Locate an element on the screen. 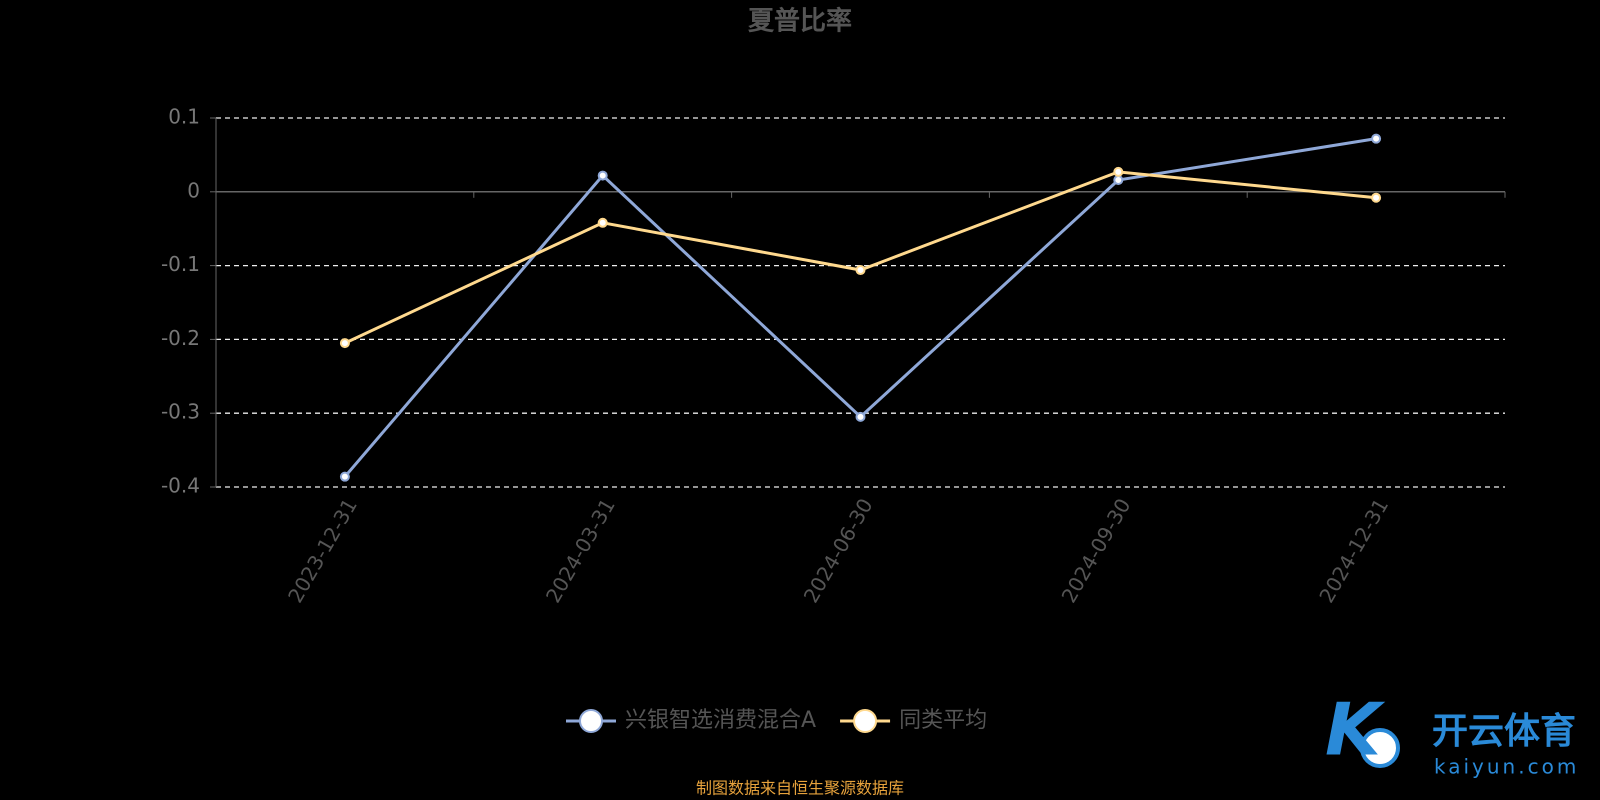 This screenshot has height=800, width=1600. y-tick-label: -0.1 is located at coordinates (180, 264).